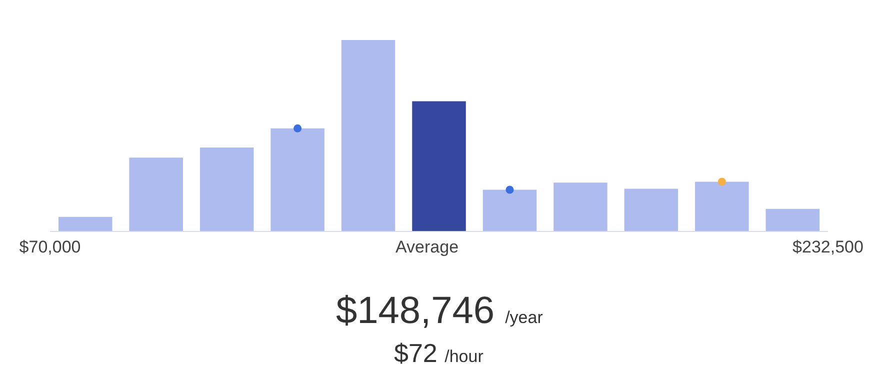  I want to click on x-tick-label: Average, so click(427, 246).